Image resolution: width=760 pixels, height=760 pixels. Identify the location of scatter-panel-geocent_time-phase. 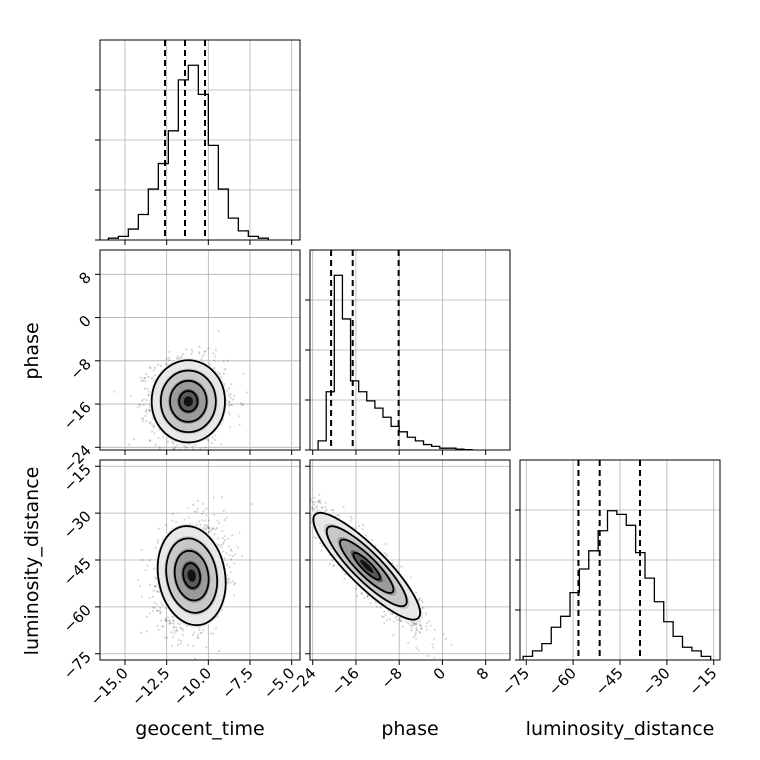
(180, 393).